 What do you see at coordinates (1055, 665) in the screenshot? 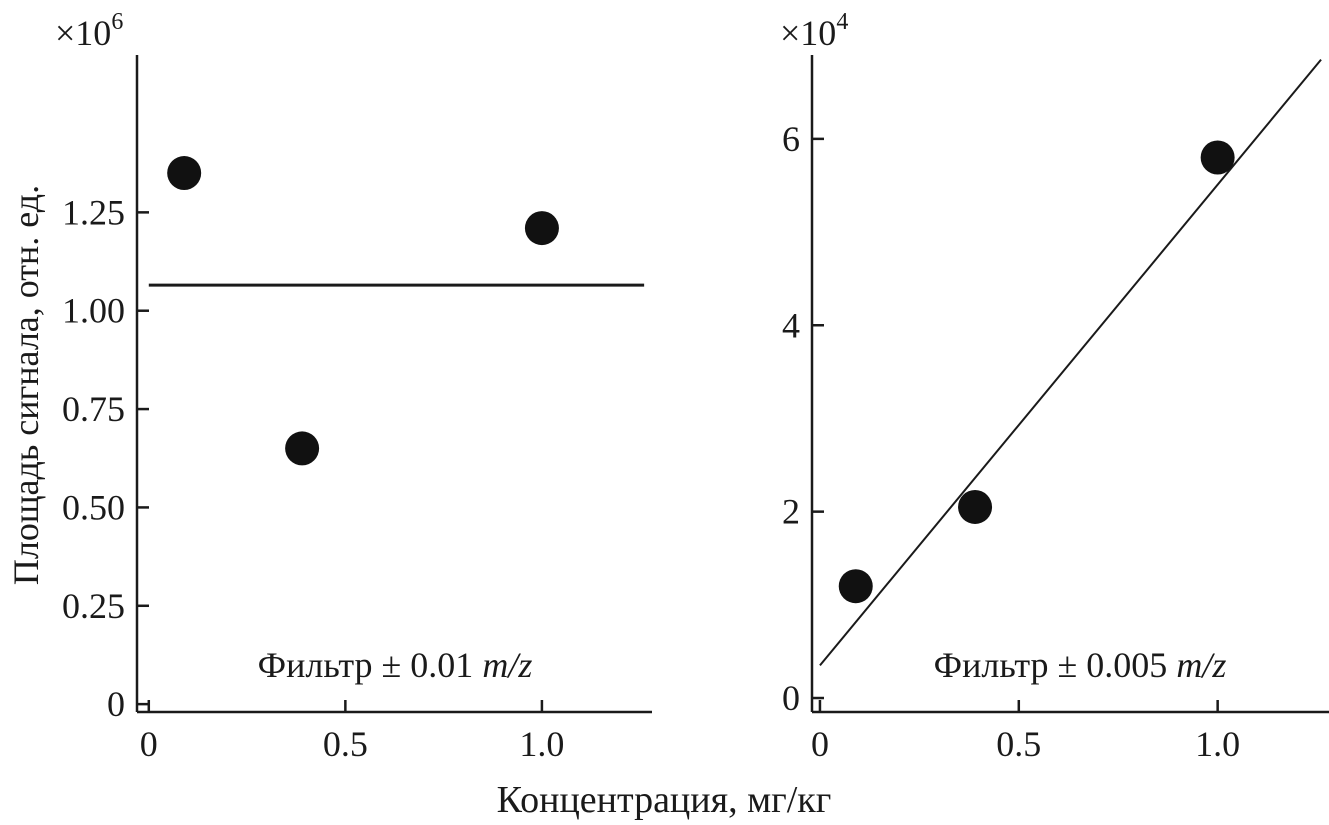
I see `filter-annotation-text: Фильтр ± 0.005` at bounding box center [1055, 665].